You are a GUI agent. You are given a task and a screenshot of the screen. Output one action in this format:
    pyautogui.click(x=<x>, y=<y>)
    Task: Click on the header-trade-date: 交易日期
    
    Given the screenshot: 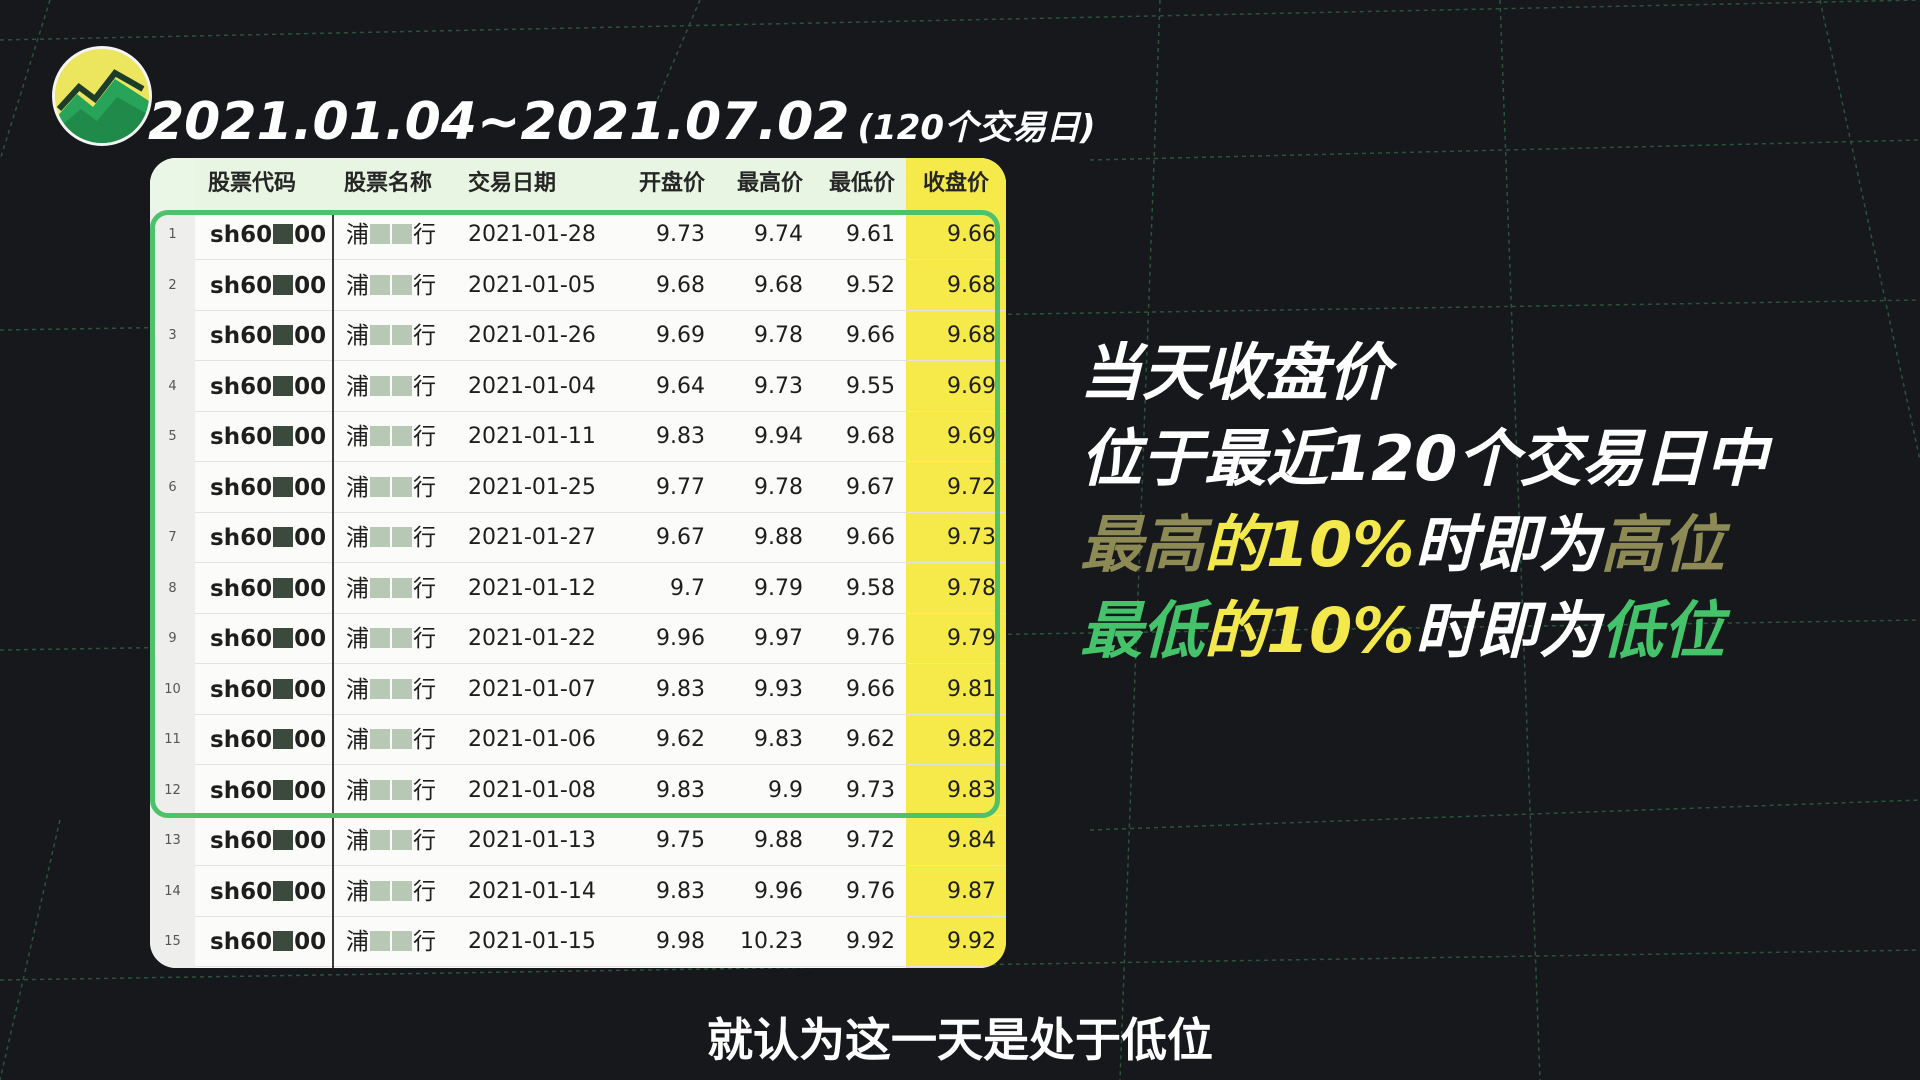 What is the action you would take?
    pyautogui.click(x=512, y=183)
    